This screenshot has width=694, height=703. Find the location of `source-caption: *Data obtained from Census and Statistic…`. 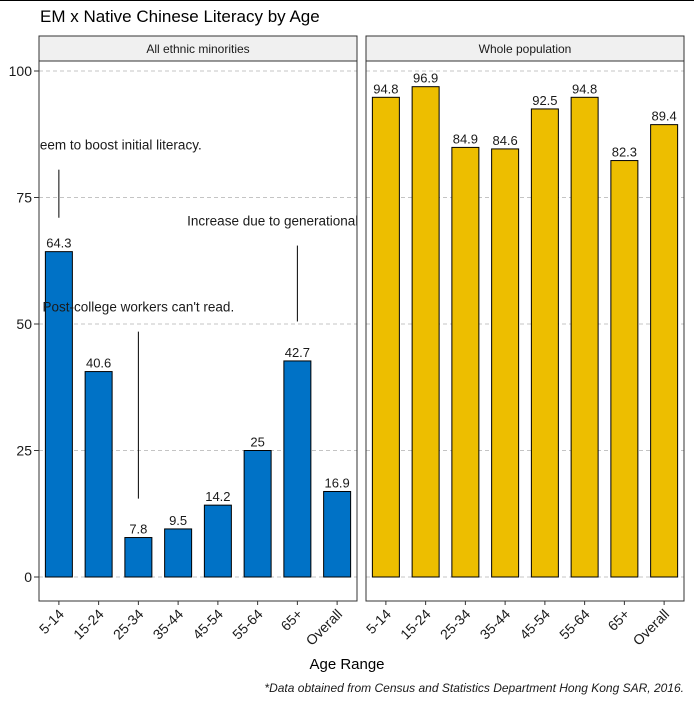

source-caption: *Data obtained from Census and Statistic… is located at coordinates (474, 688).